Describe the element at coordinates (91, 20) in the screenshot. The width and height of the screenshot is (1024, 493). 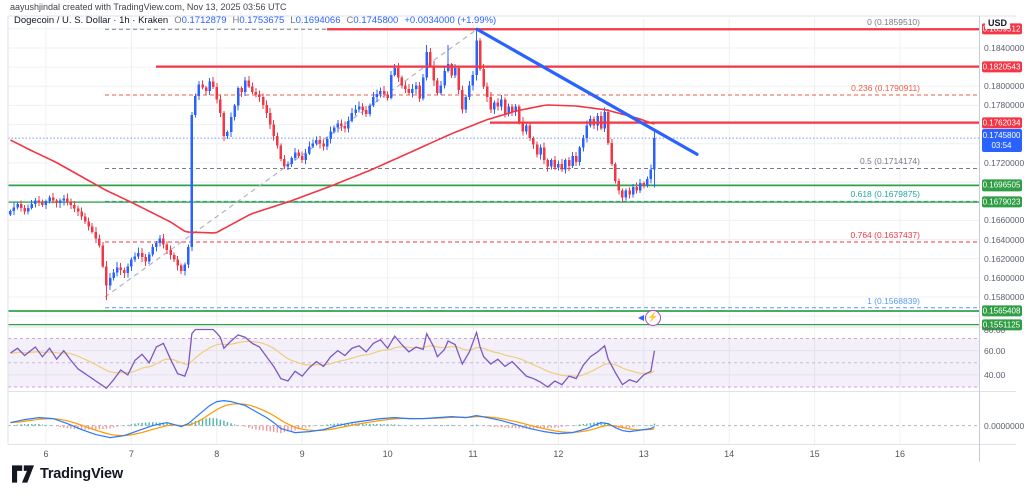
I see `symbol-title: Dogecoin / U. S. Dollar · 1h · Kraken` at that location.